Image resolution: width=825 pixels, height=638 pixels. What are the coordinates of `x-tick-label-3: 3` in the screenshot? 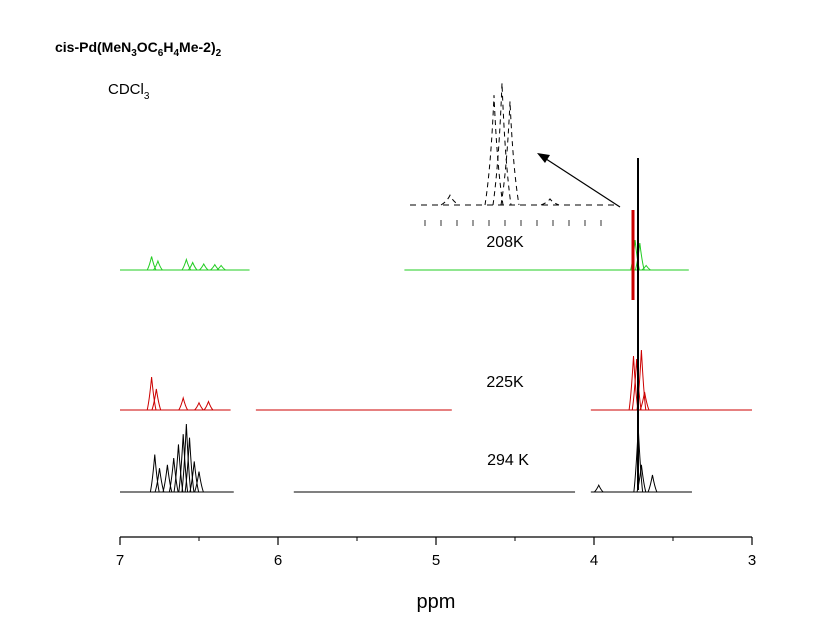 It's located at (752, 560).